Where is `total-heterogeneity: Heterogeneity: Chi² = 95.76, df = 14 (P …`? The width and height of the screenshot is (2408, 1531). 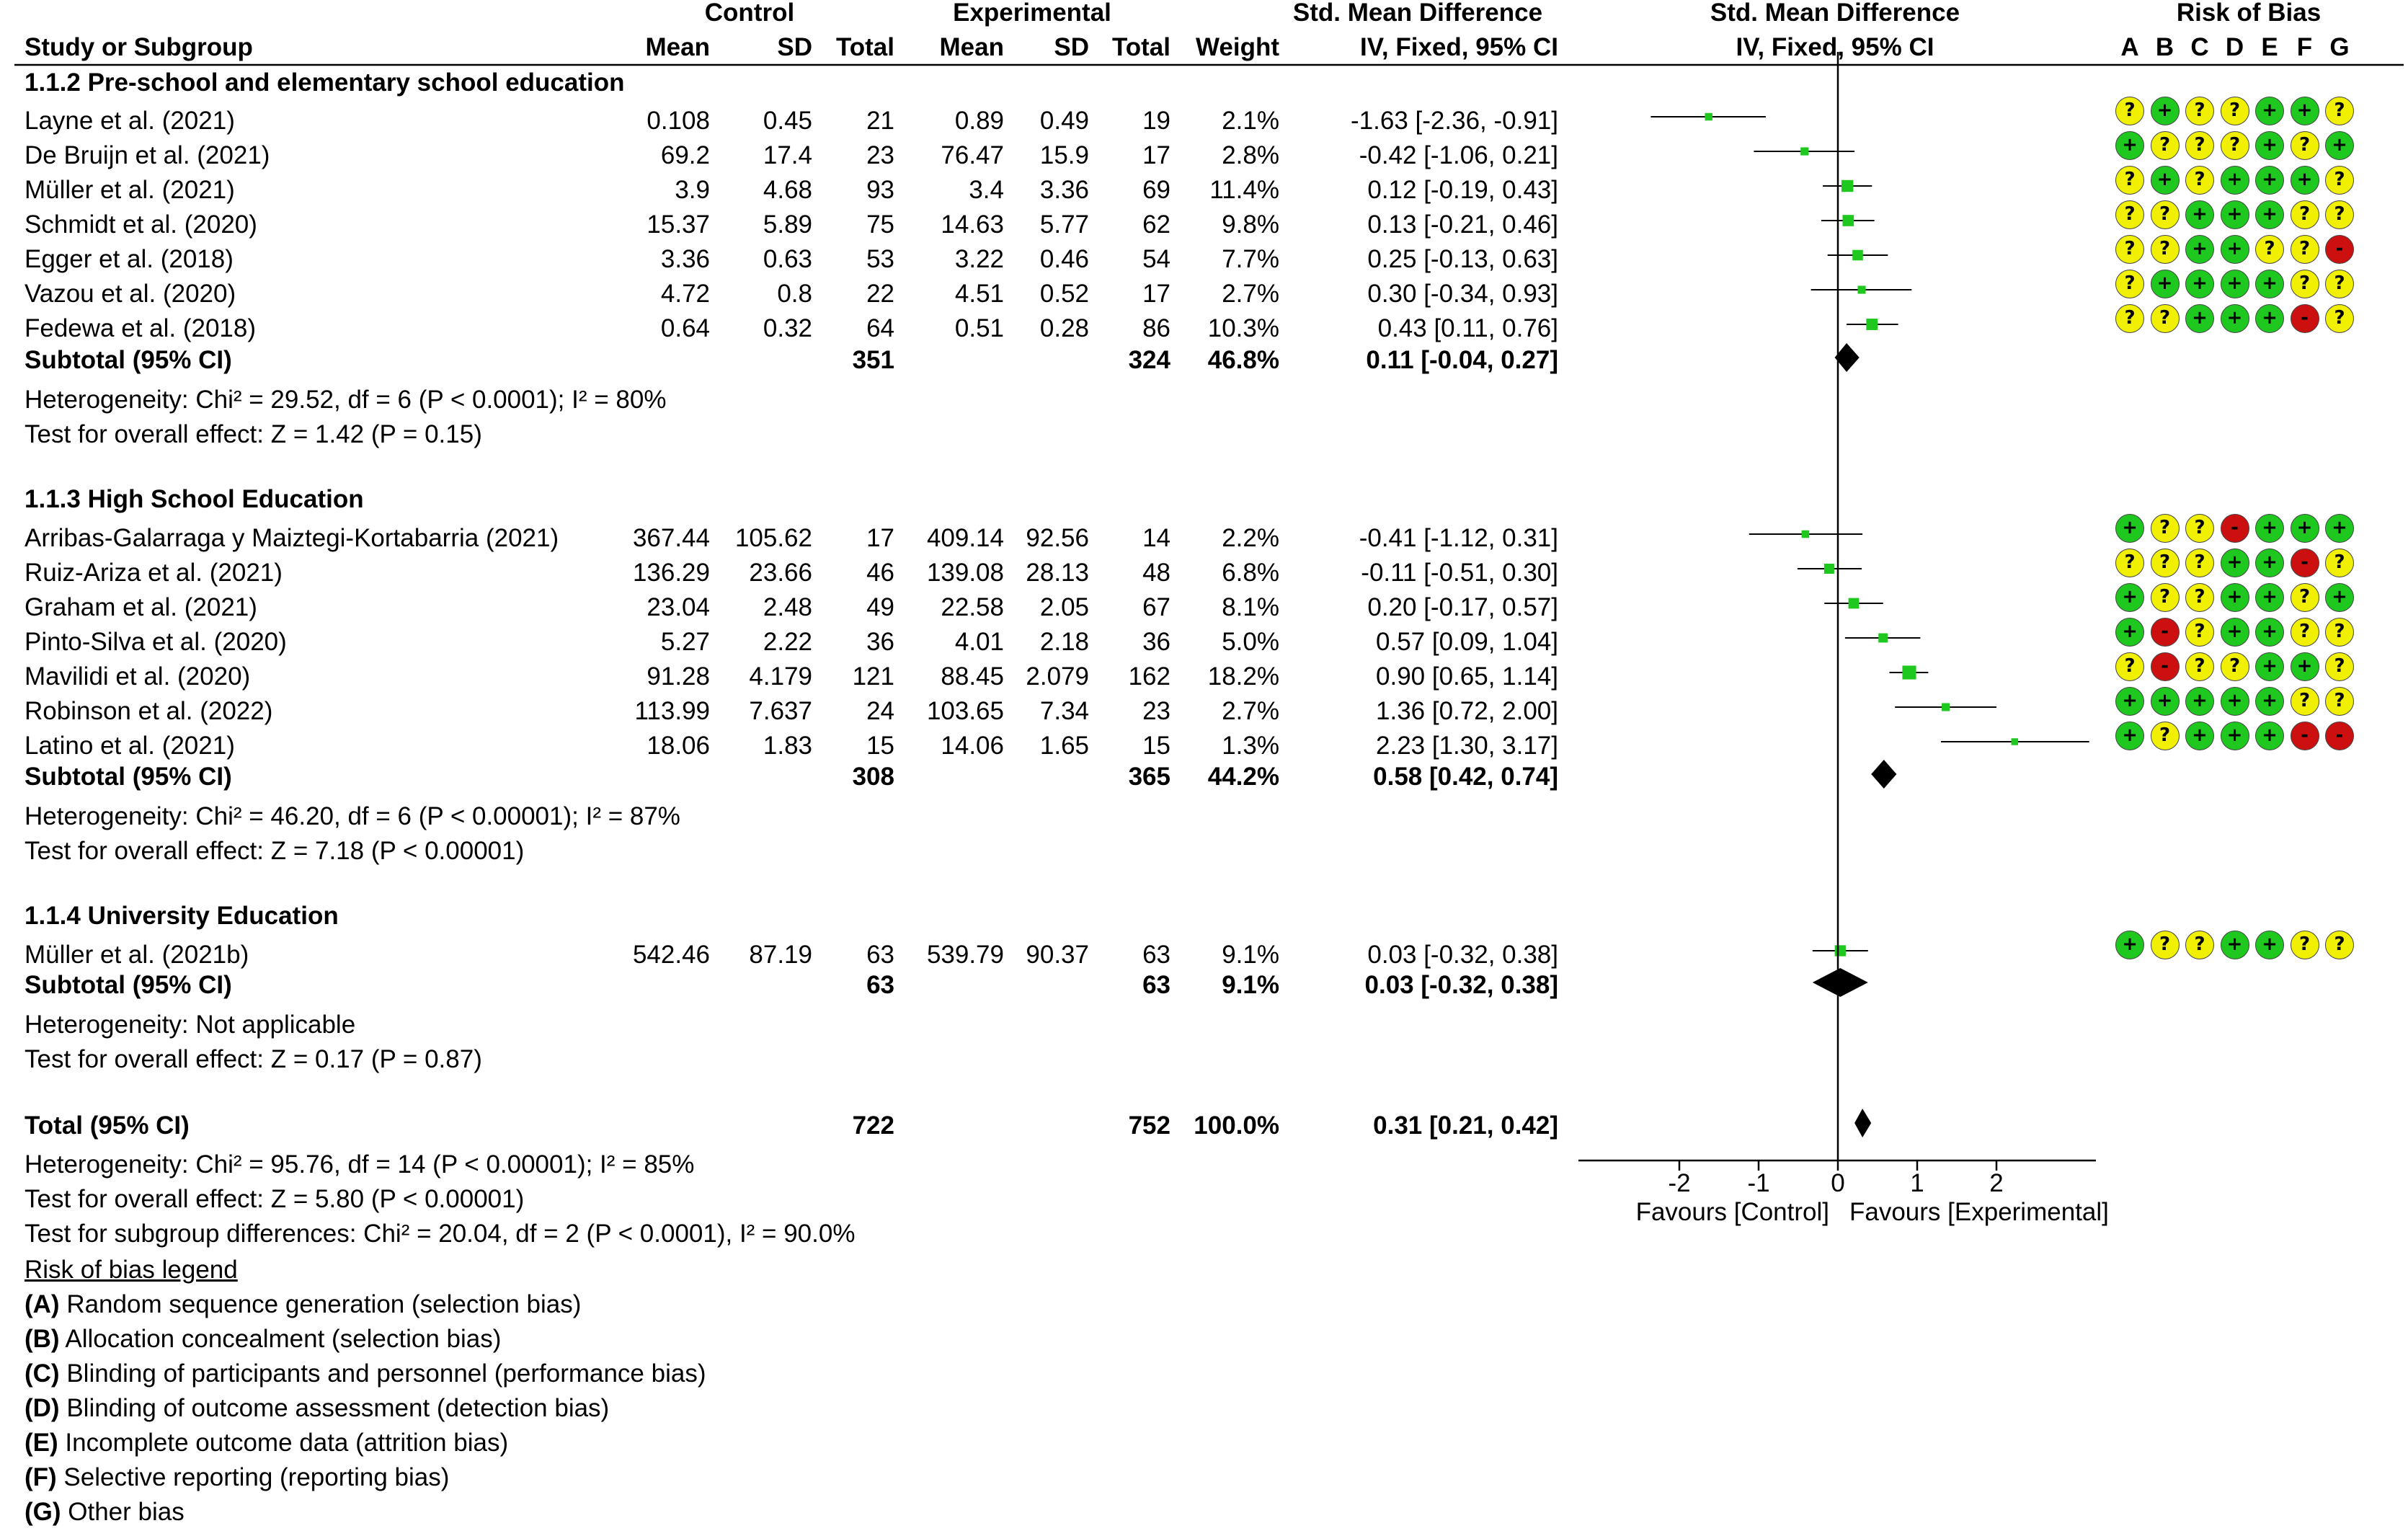
total-heterogeneity: Heterogeneity: Chi² = 95.76, df = 14 (P … is located at coordinates (360, 1165).